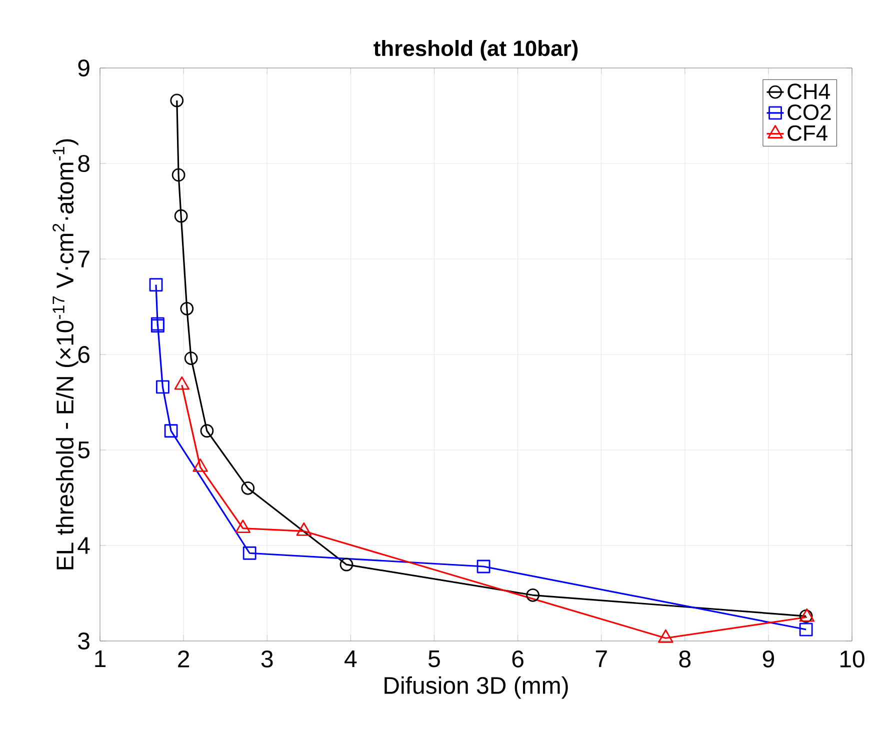 This screenshot has width=885, height=746. Describe the element at coordinates (852, 659) in the screenshot. I see `x-tick-label: 10` at that location.